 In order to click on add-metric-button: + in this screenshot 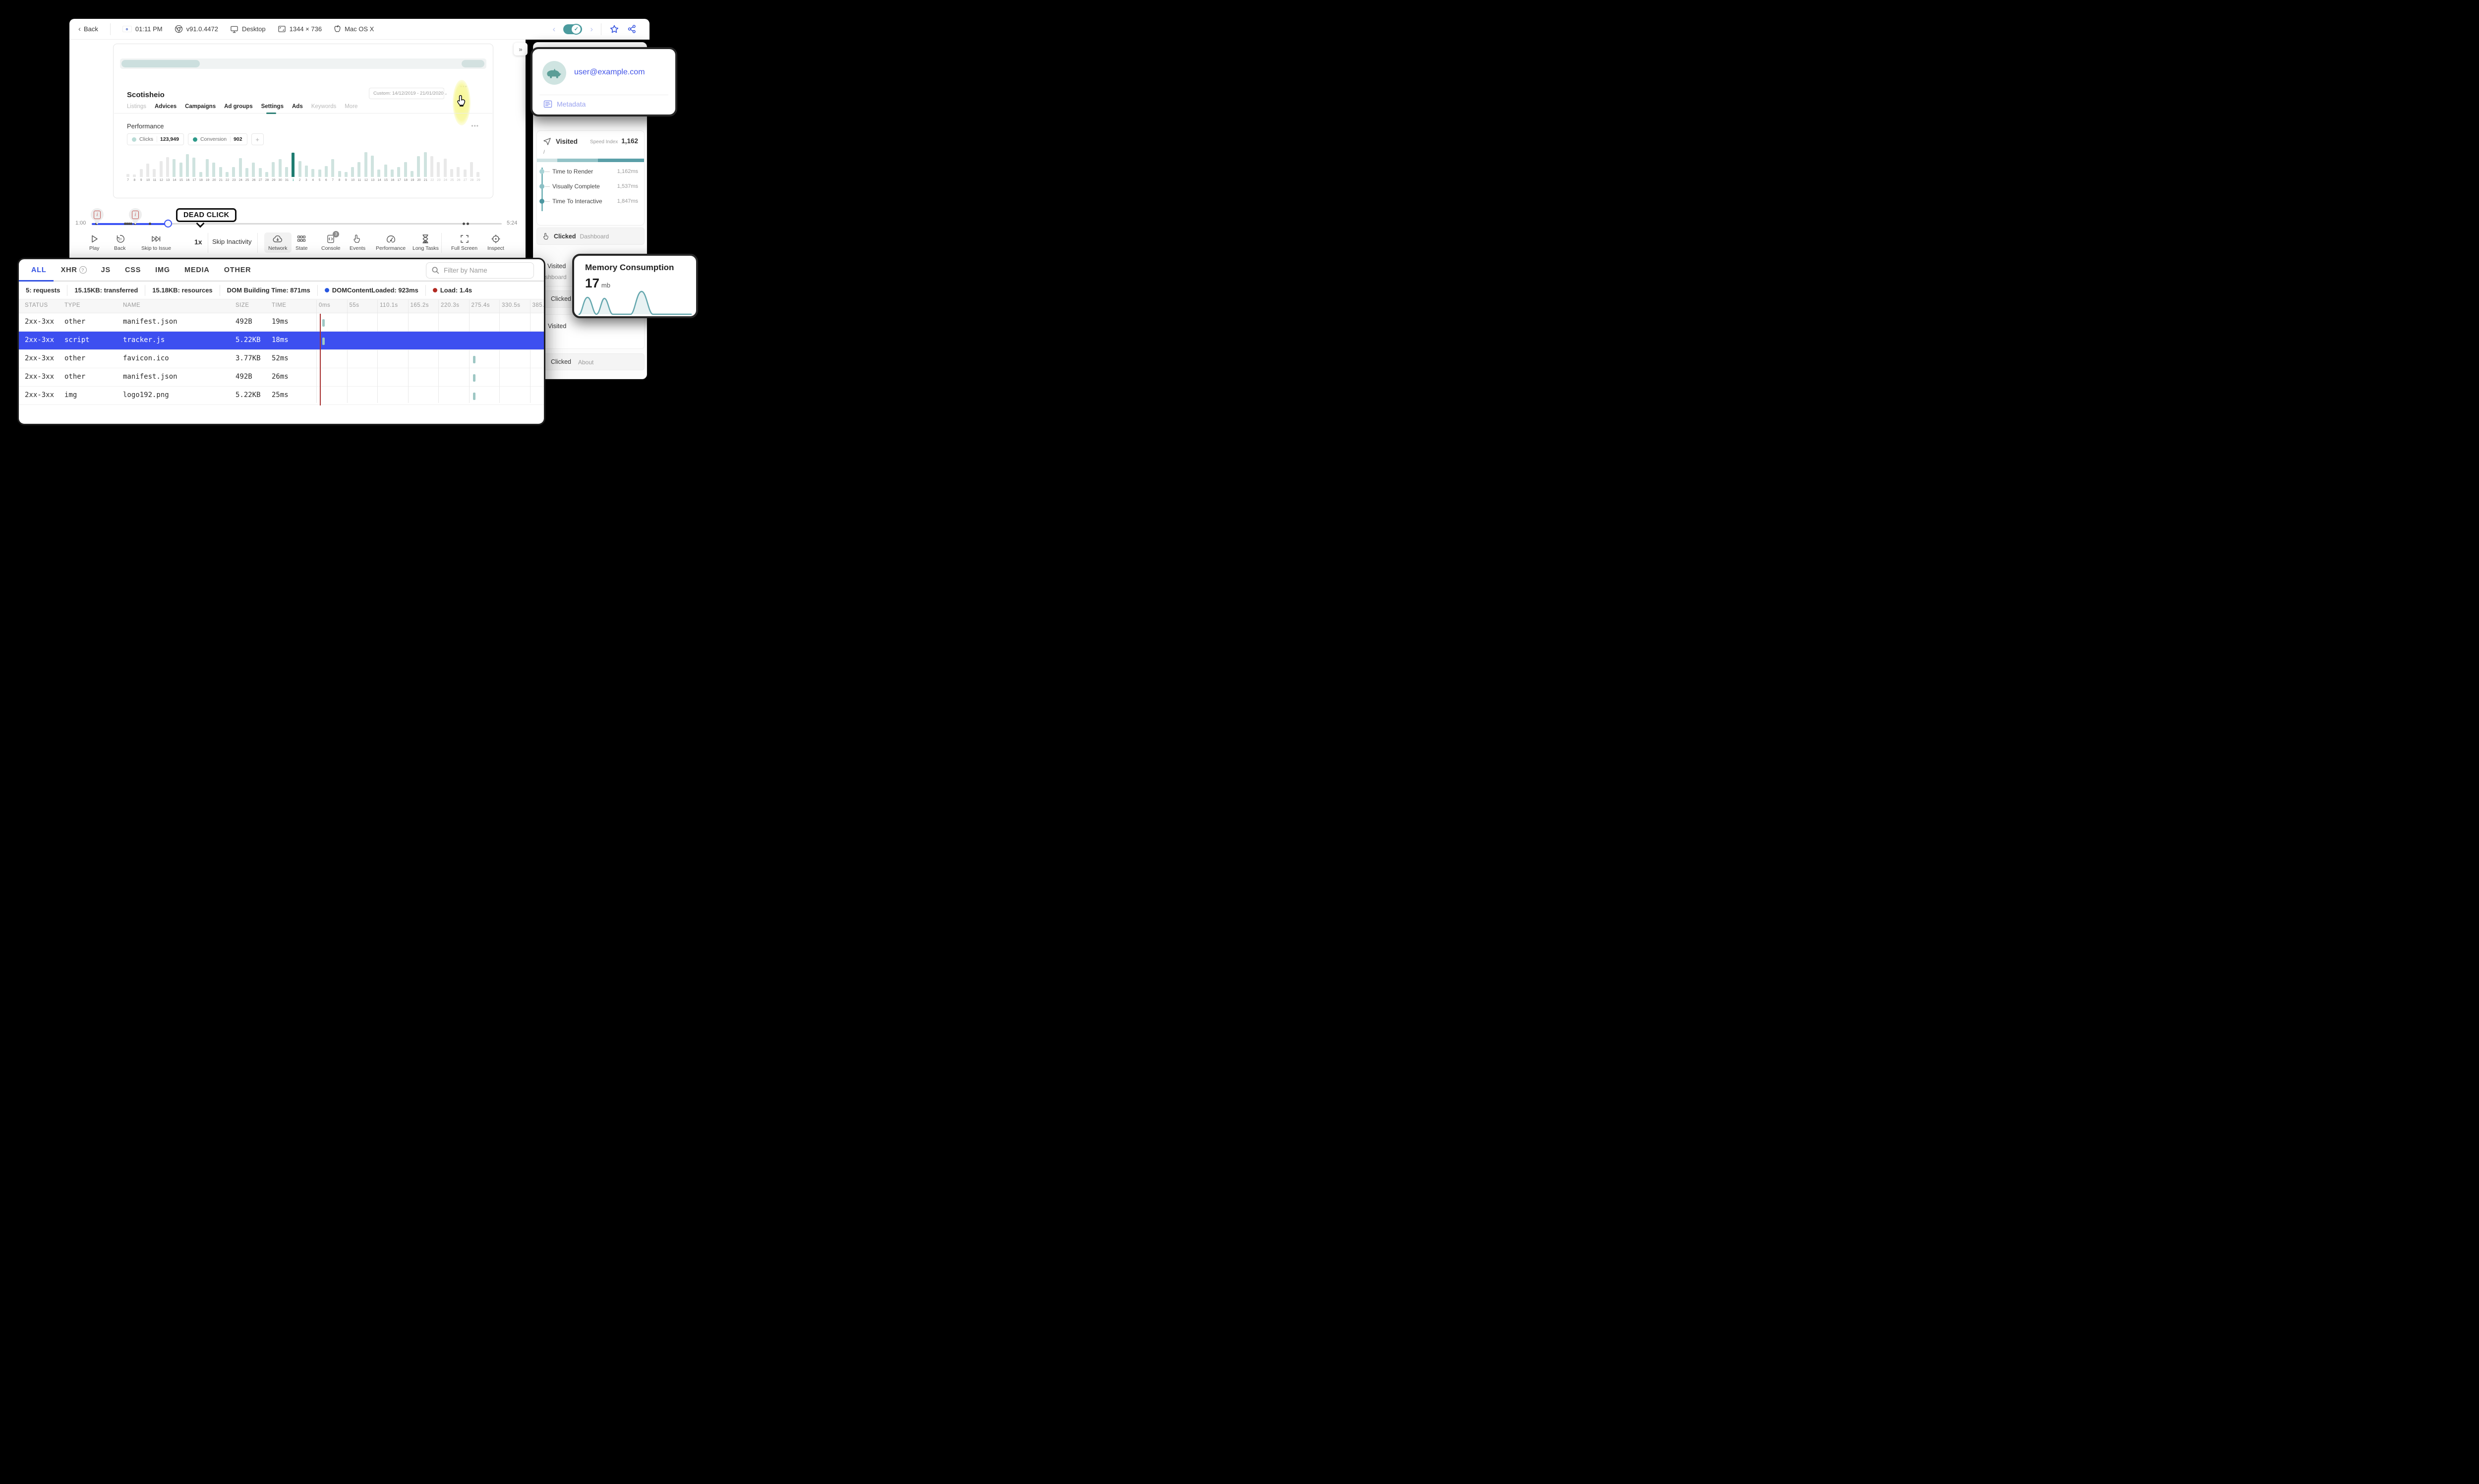, I will do `click(257, 139)`.